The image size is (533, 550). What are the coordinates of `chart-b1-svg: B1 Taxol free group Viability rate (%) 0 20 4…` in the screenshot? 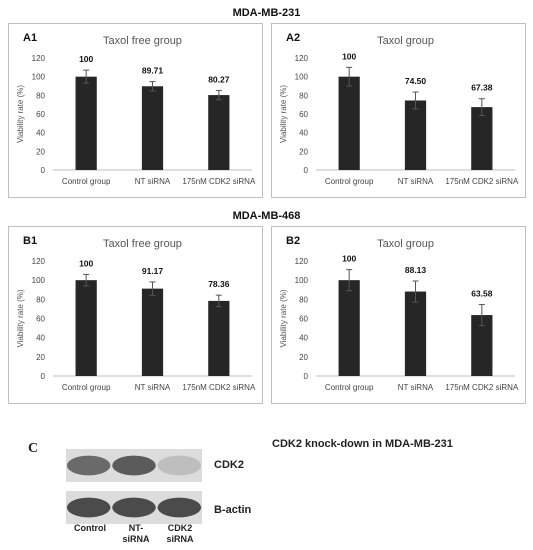 It's located at (136, 313).